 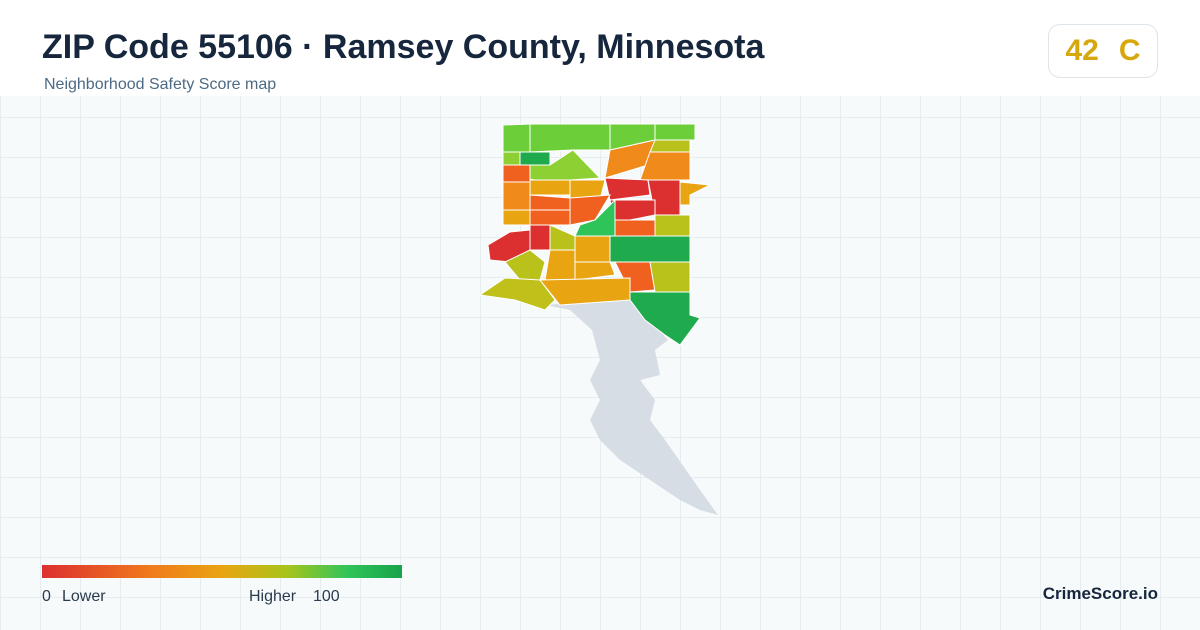 What do you see at coordinates (1082, 50) in the screenshot?
I see `score-value: 42` at bounding box center [1082, 50].